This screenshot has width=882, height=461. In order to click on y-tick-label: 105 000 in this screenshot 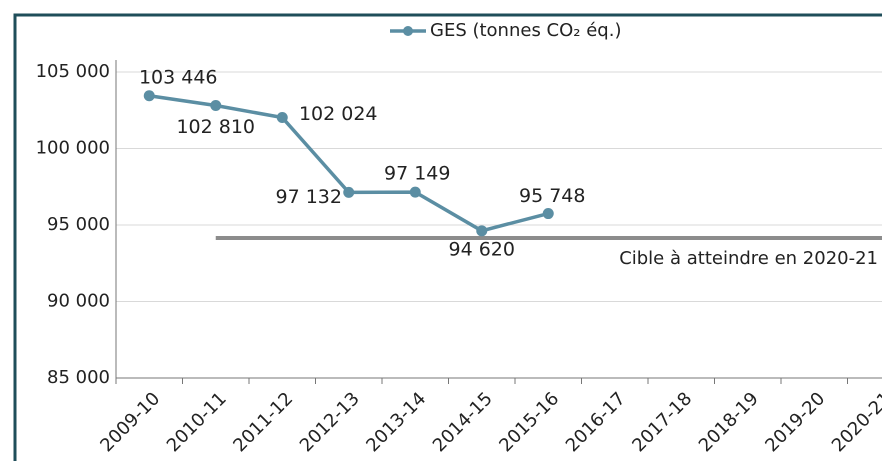, I will do `click(73, 71)`.